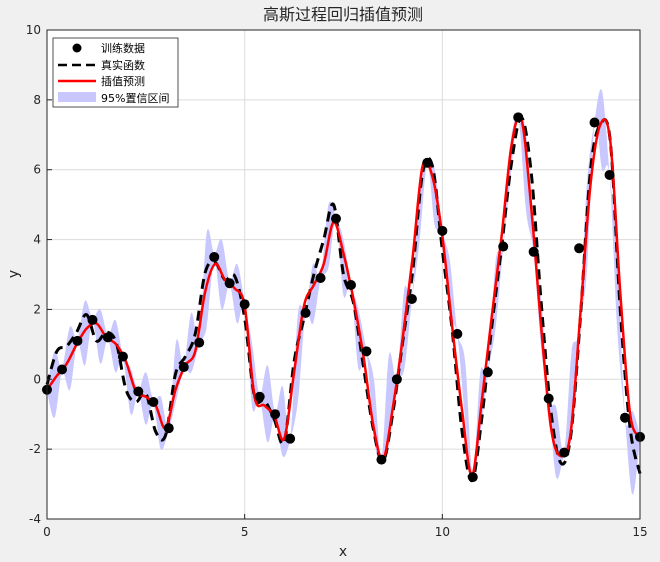 This screenshot has width=660, height=562. I want to click on x-axis-ticks: 0 5 10 15, so click(345, 526).